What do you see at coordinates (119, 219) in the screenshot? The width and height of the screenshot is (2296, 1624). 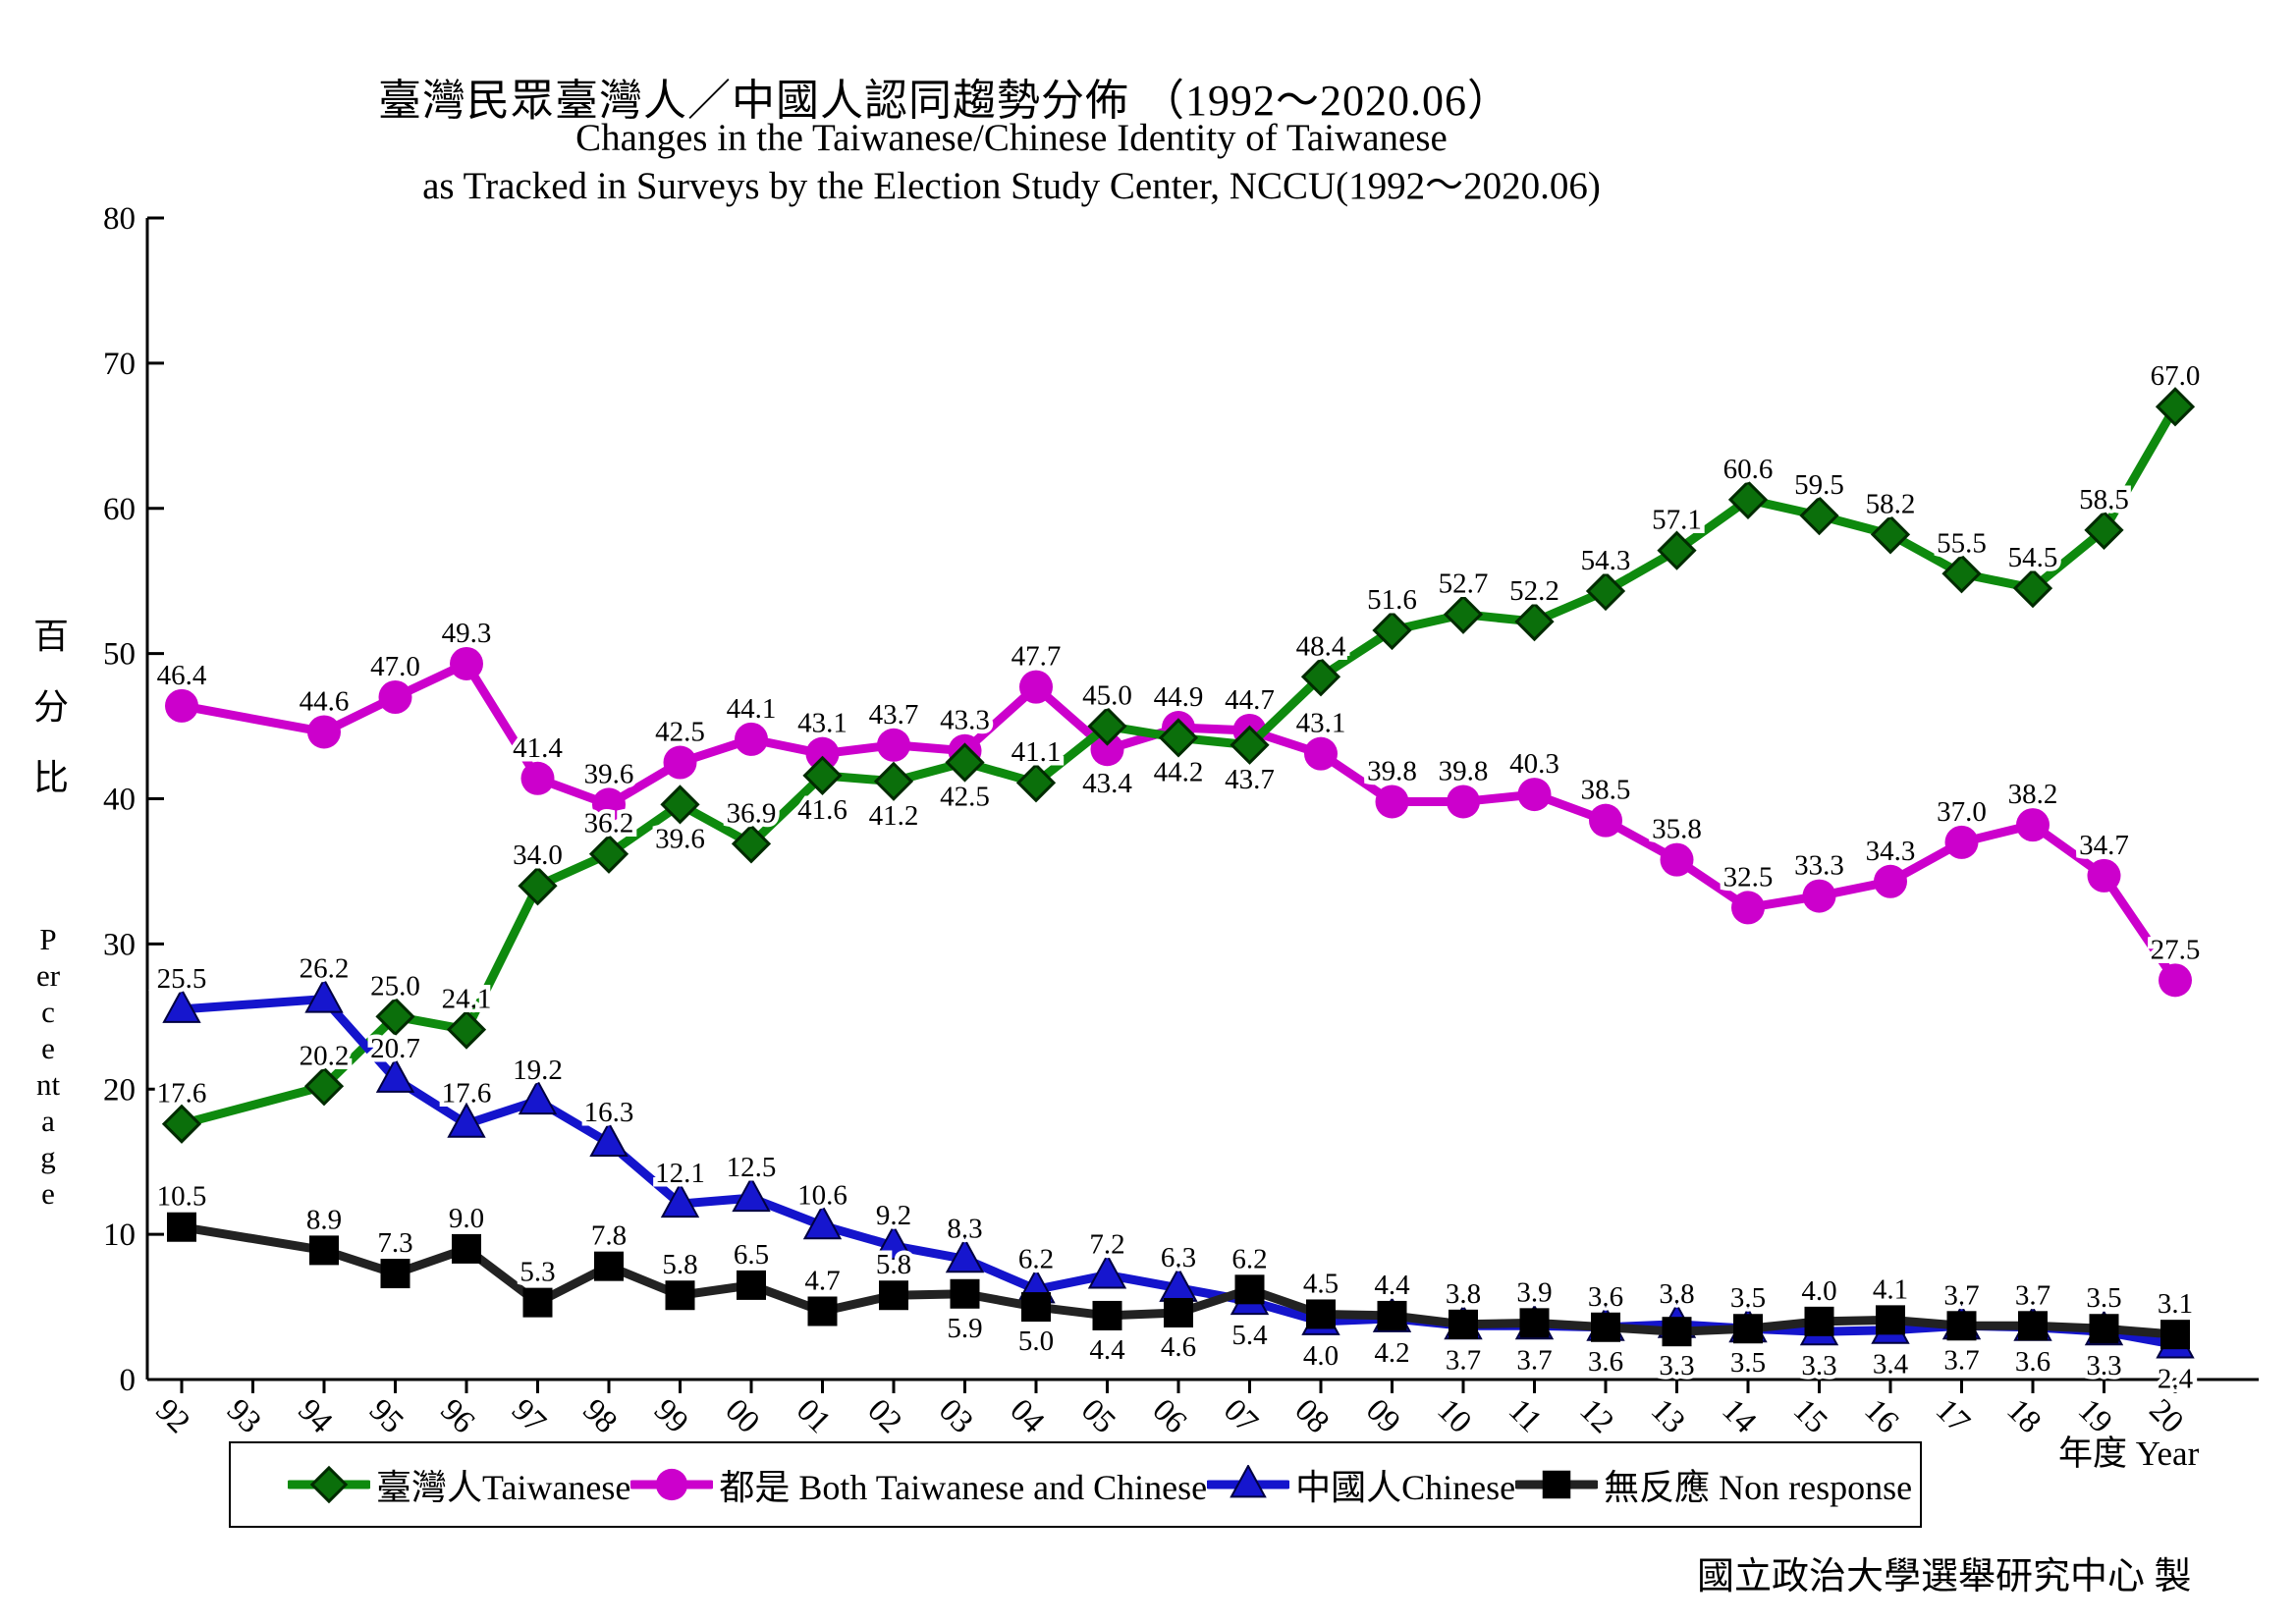 I see `y-tick-label: 80` at bounding box center [119, 219].